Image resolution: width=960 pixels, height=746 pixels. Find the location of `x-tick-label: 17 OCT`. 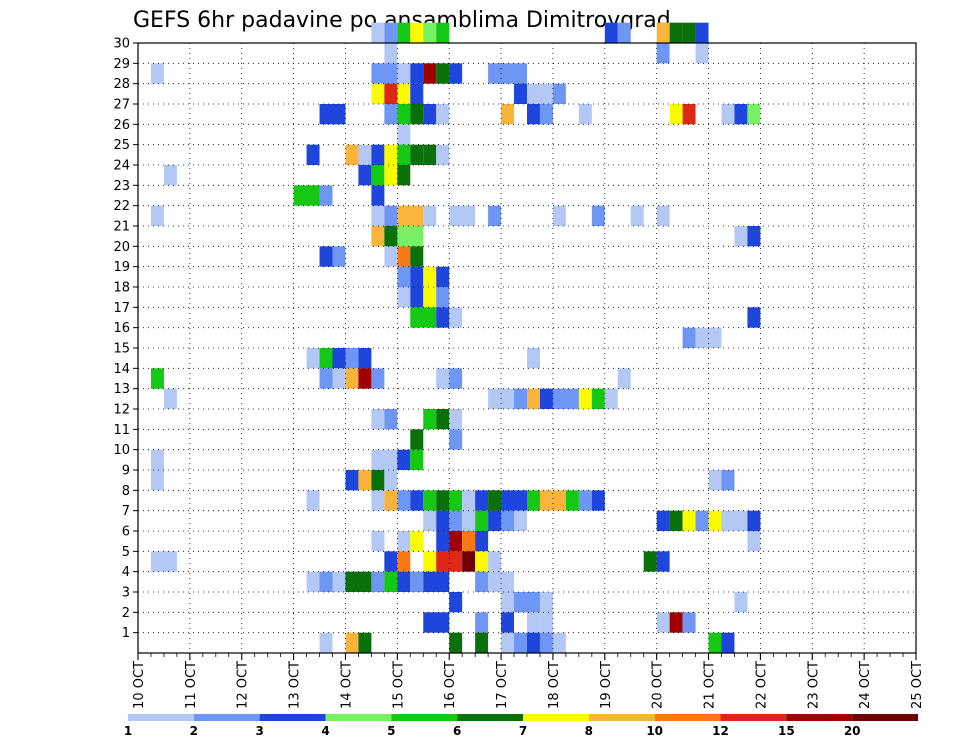

x-tick-label: 17 OCT is located at coordinates (502, 685).